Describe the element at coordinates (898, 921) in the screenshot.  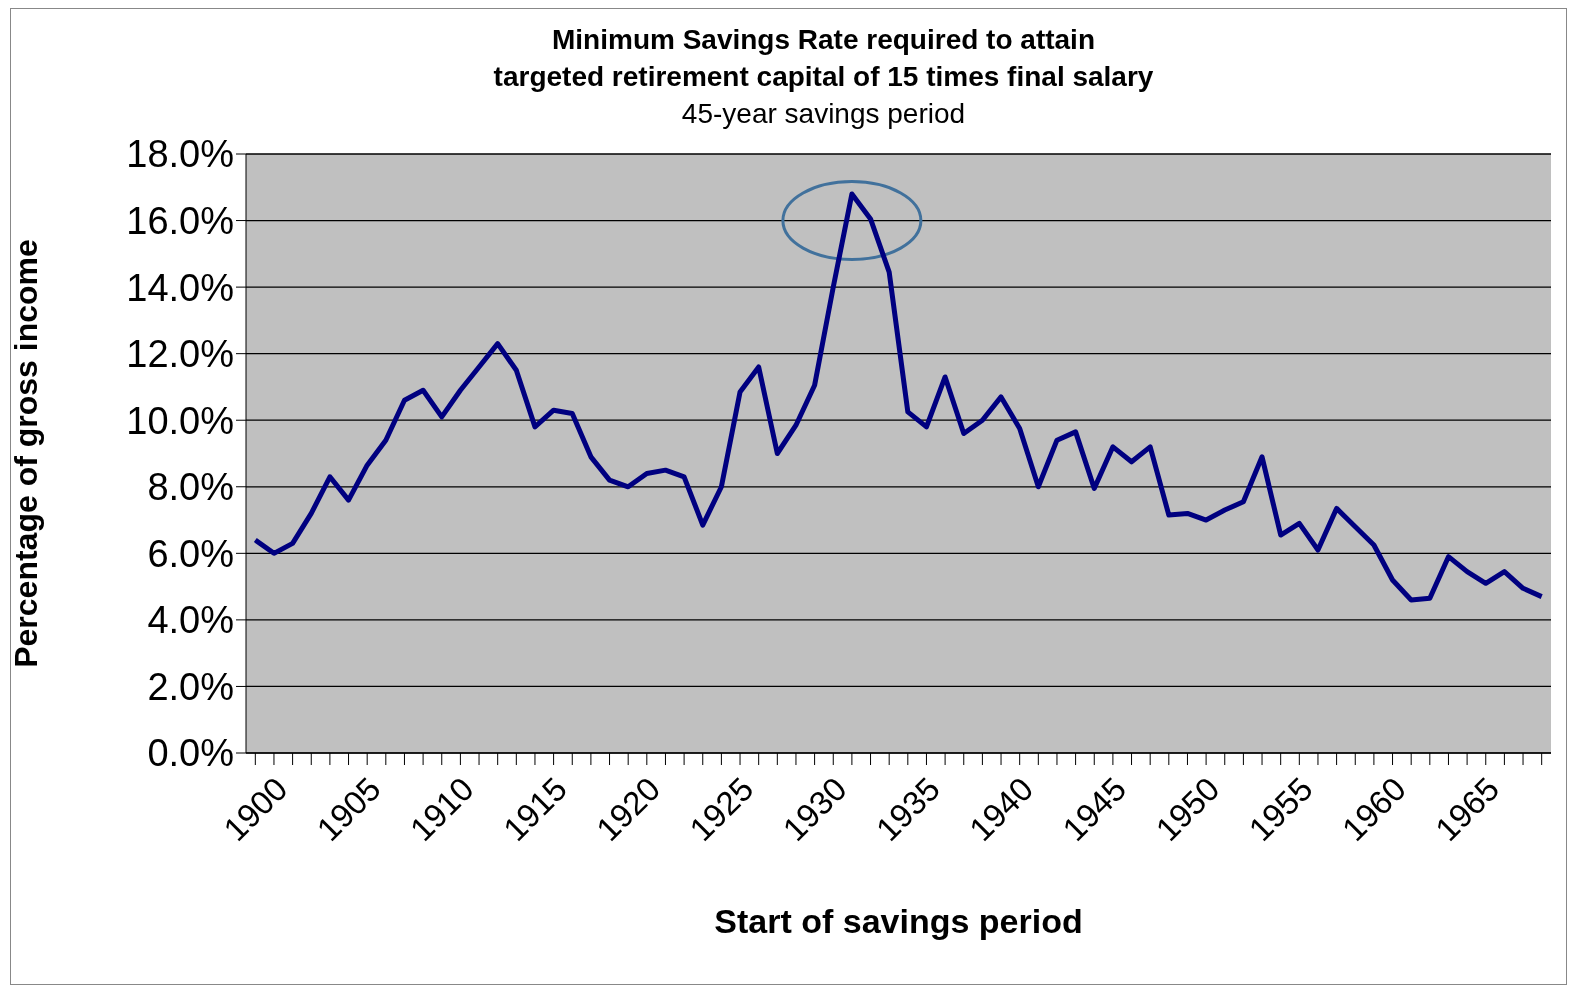
I see `x-axis-title: Start of savings period` at that location.